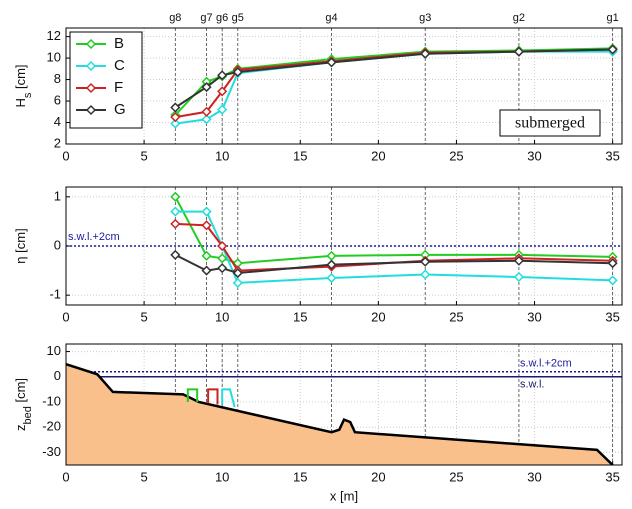  I want to click on y-axis-label: Hs [cm], so click(23, 85).